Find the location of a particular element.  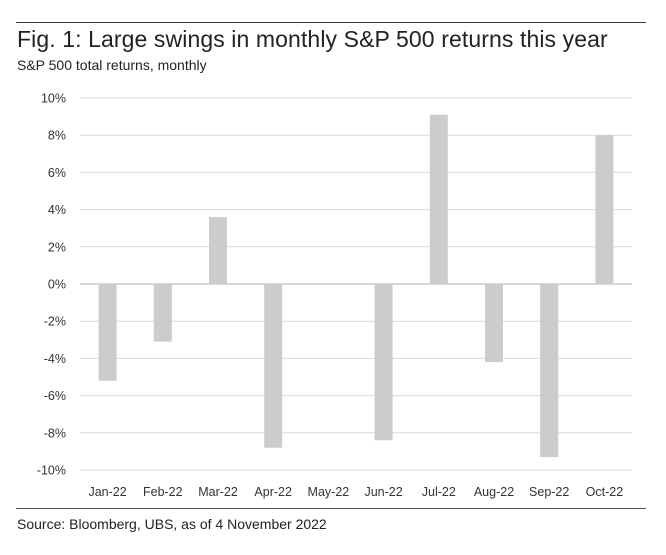

x-tick-label: May-22 is located at coordinates (329, 492).